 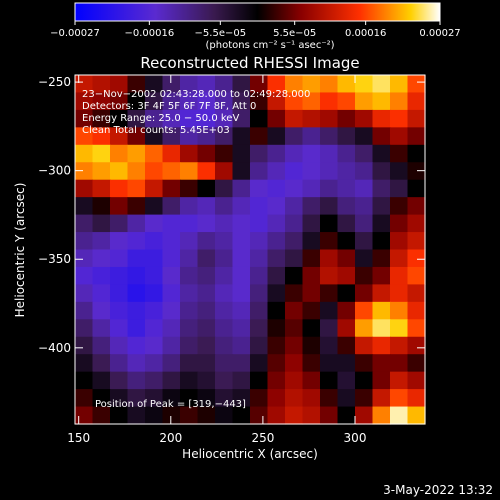 I want to click on annotation-line: Energy Range: 25.0 − 50.0 keV, so click(x=160, y=118).